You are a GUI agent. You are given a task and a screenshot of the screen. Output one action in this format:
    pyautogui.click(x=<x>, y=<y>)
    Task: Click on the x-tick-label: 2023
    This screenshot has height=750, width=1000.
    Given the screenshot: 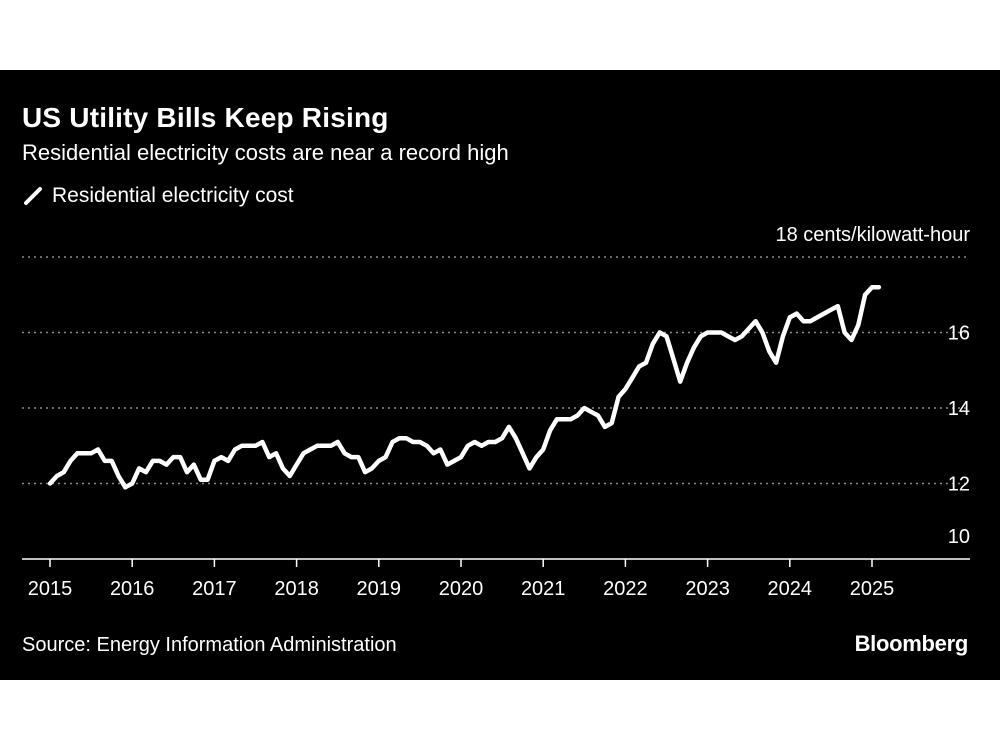 What is the action you would take?
    pyautogui.click(x=707, y=589)
    